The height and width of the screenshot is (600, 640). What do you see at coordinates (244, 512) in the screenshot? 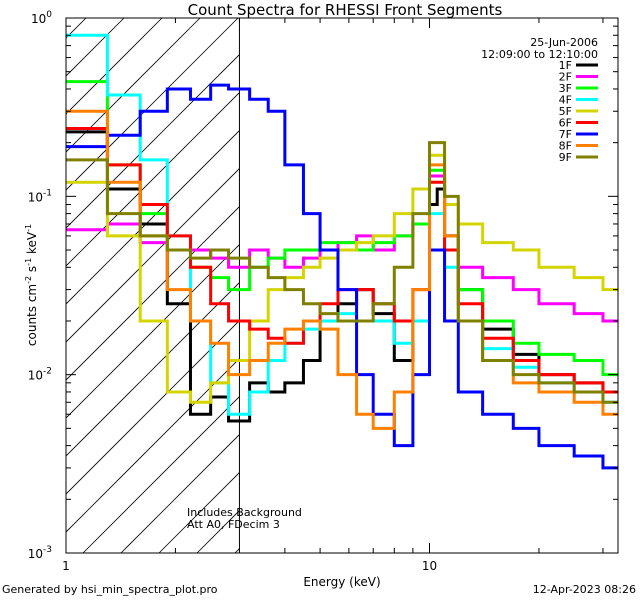
I see `annotation-background: Includes Background` at bounding box center [244, 512].